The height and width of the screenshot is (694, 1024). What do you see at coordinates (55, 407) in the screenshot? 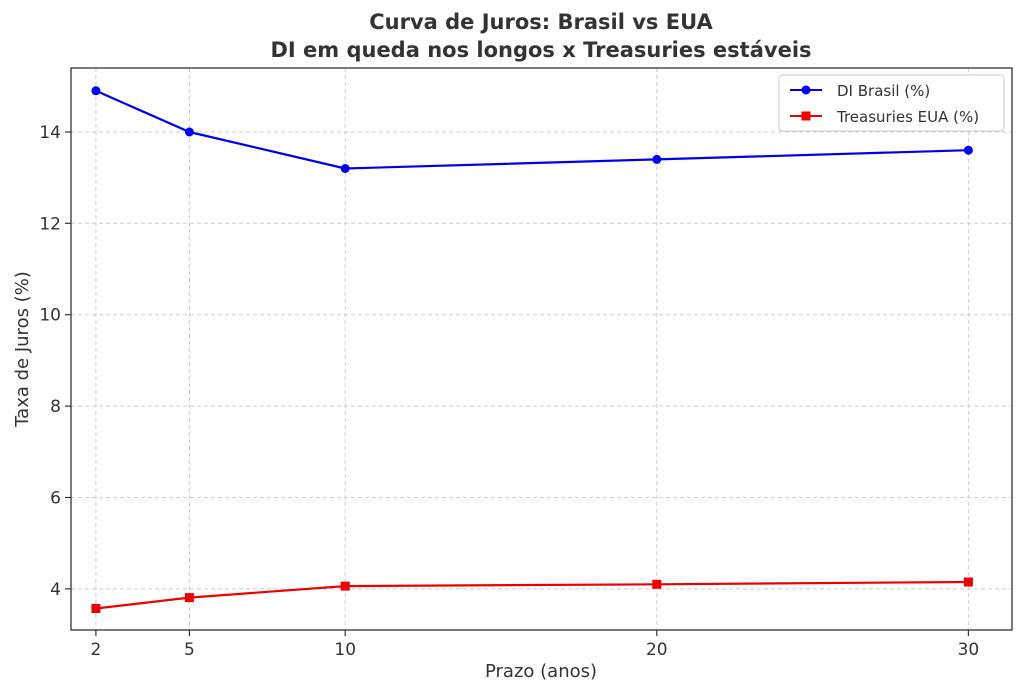
I see `y-tick-label: 8` at bounding box center [55, 407].